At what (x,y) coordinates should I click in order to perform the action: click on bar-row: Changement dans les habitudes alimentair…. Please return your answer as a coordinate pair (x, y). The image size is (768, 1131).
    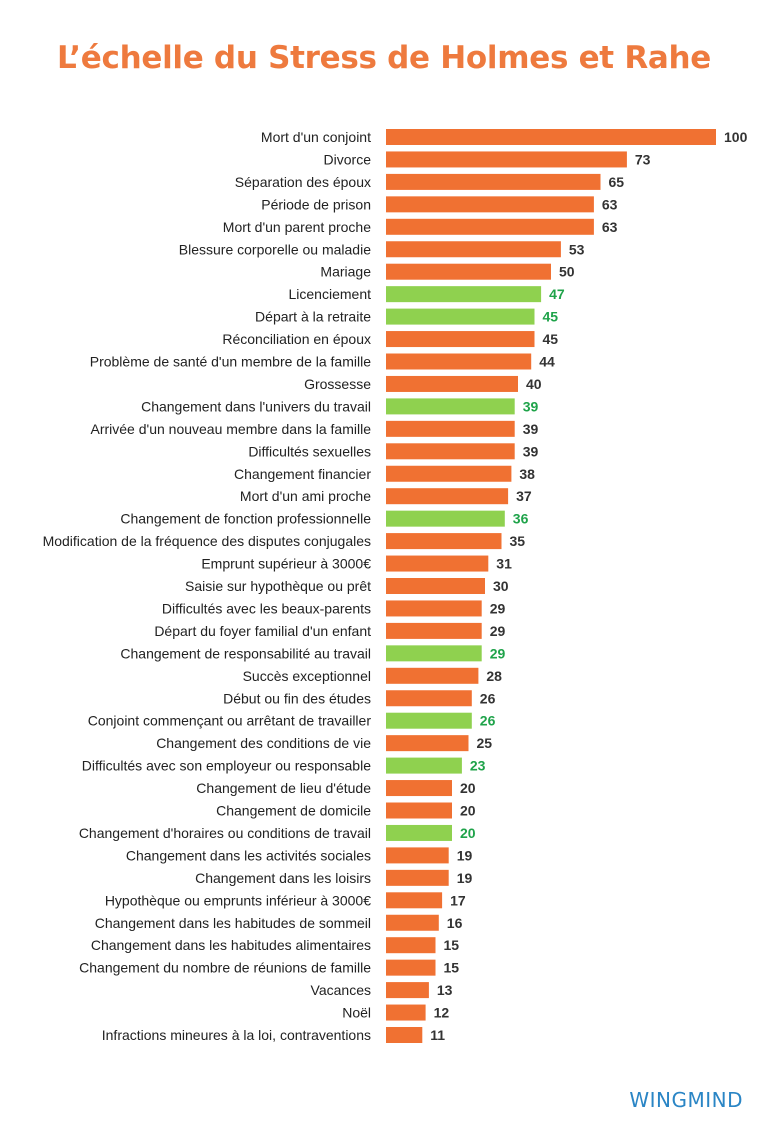
    Looking at the image, I should click on (275, 945).